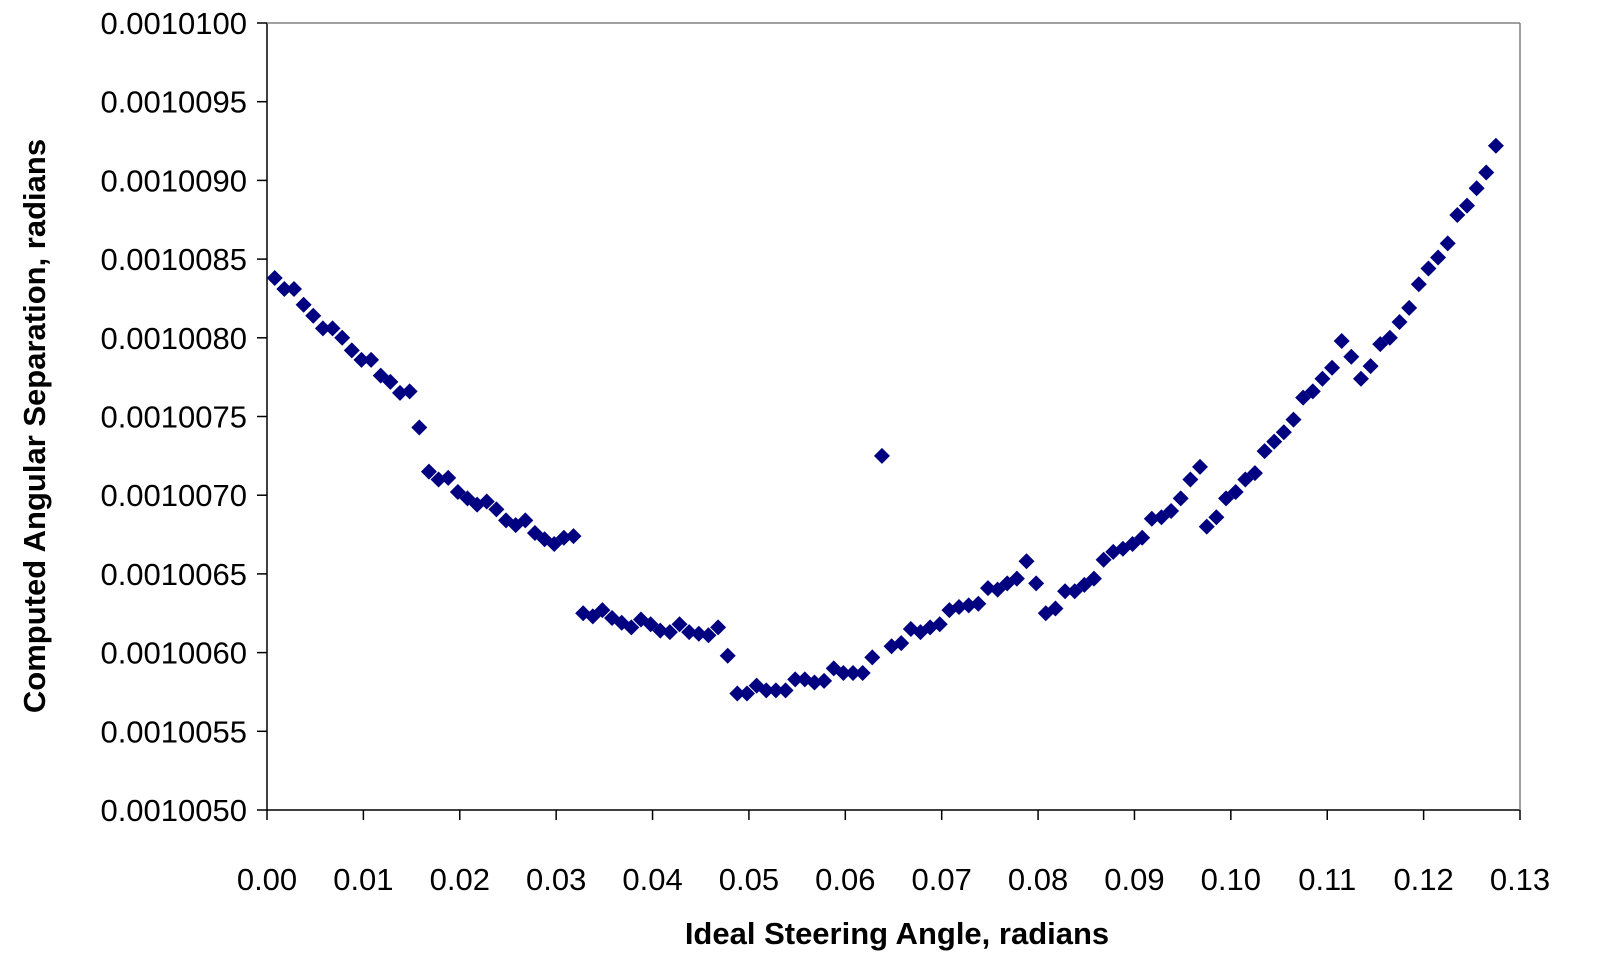 Image resolution: width=1599 pixels, height=972 pixels. I want to click on x-tick-label: 0.06, so click(845, 879).